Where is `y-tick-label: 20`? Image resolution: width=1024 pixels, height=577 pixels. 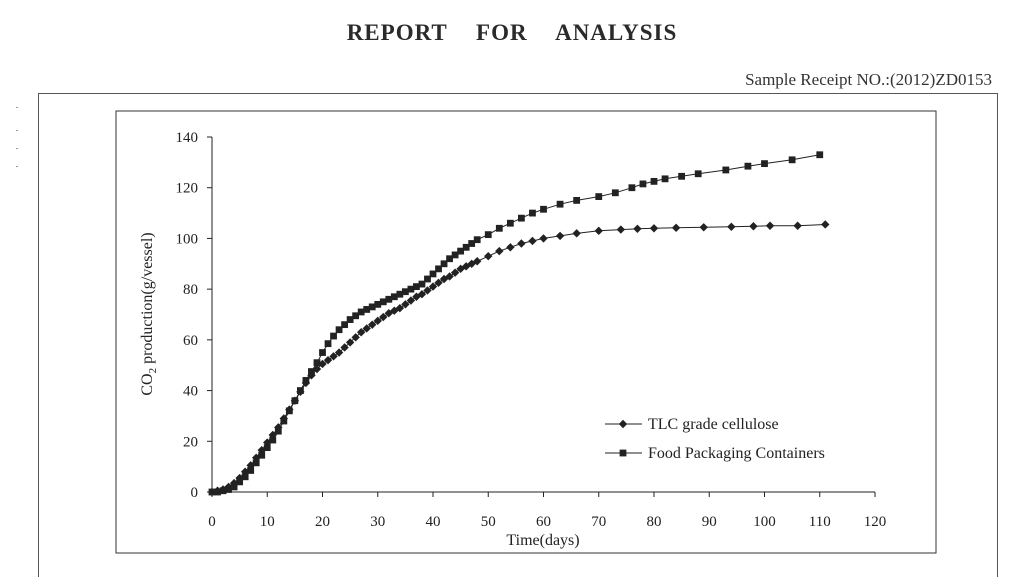
y-tick-label: 20 is located at coordinates (190, 442).